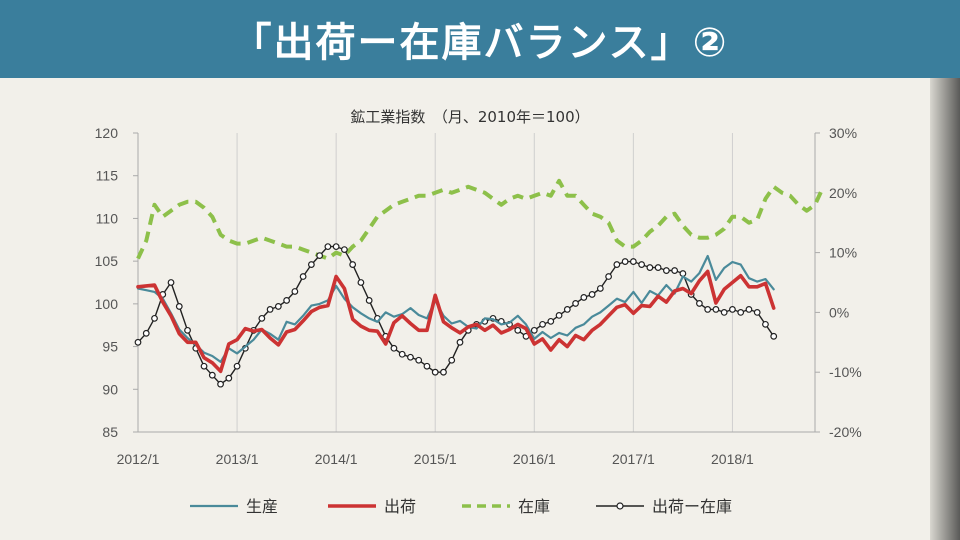 Image resolution: width=960 pixels, height=540 pixels. What do you see at coordinates (237, 459) in the screenshot?
I see `x-tick-label: 2013/1` at bounding box center [237, 459].